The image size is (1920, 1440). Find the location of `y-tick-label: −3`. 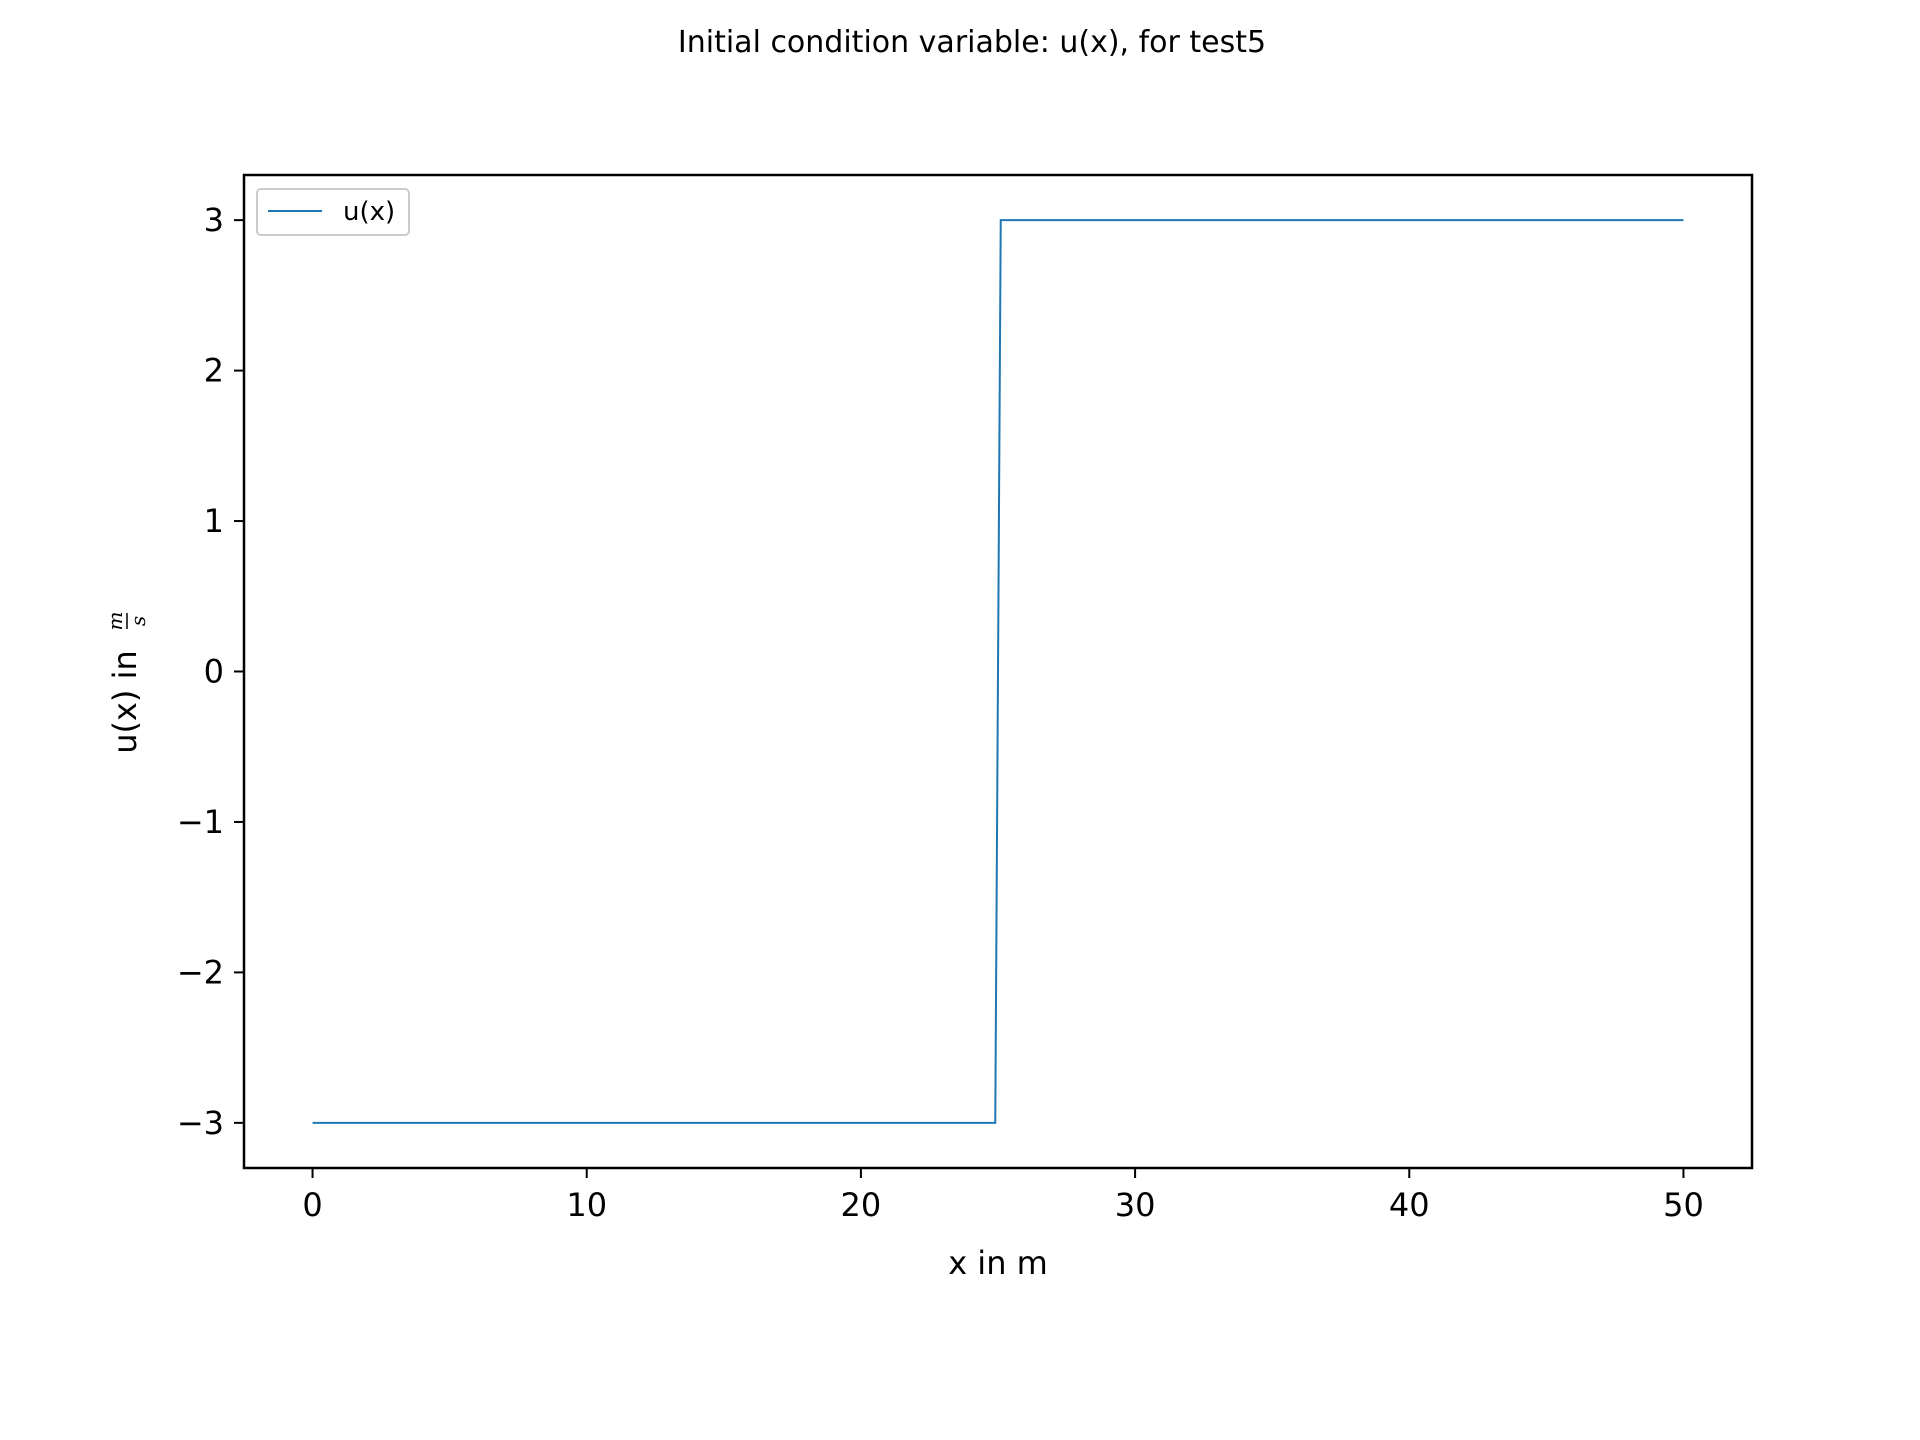

y-tick-label: −3 is located at coordinates (200, 1123).